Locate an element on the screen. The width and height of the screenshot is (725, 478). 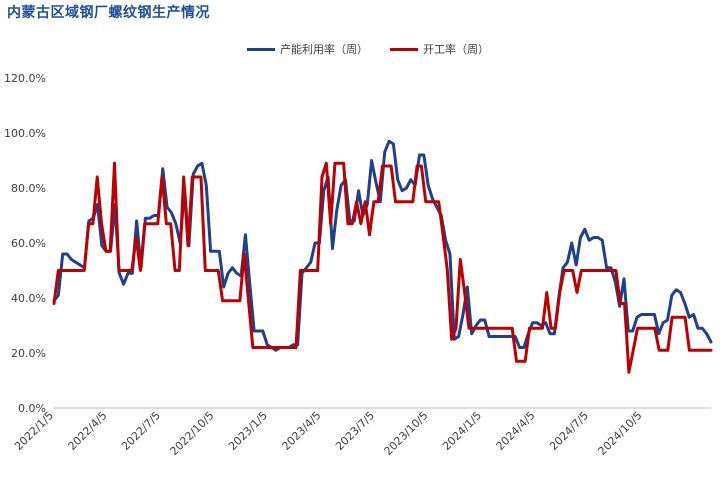
legend-item-operating: 开工率（周） is located at coordinates (439, 49).